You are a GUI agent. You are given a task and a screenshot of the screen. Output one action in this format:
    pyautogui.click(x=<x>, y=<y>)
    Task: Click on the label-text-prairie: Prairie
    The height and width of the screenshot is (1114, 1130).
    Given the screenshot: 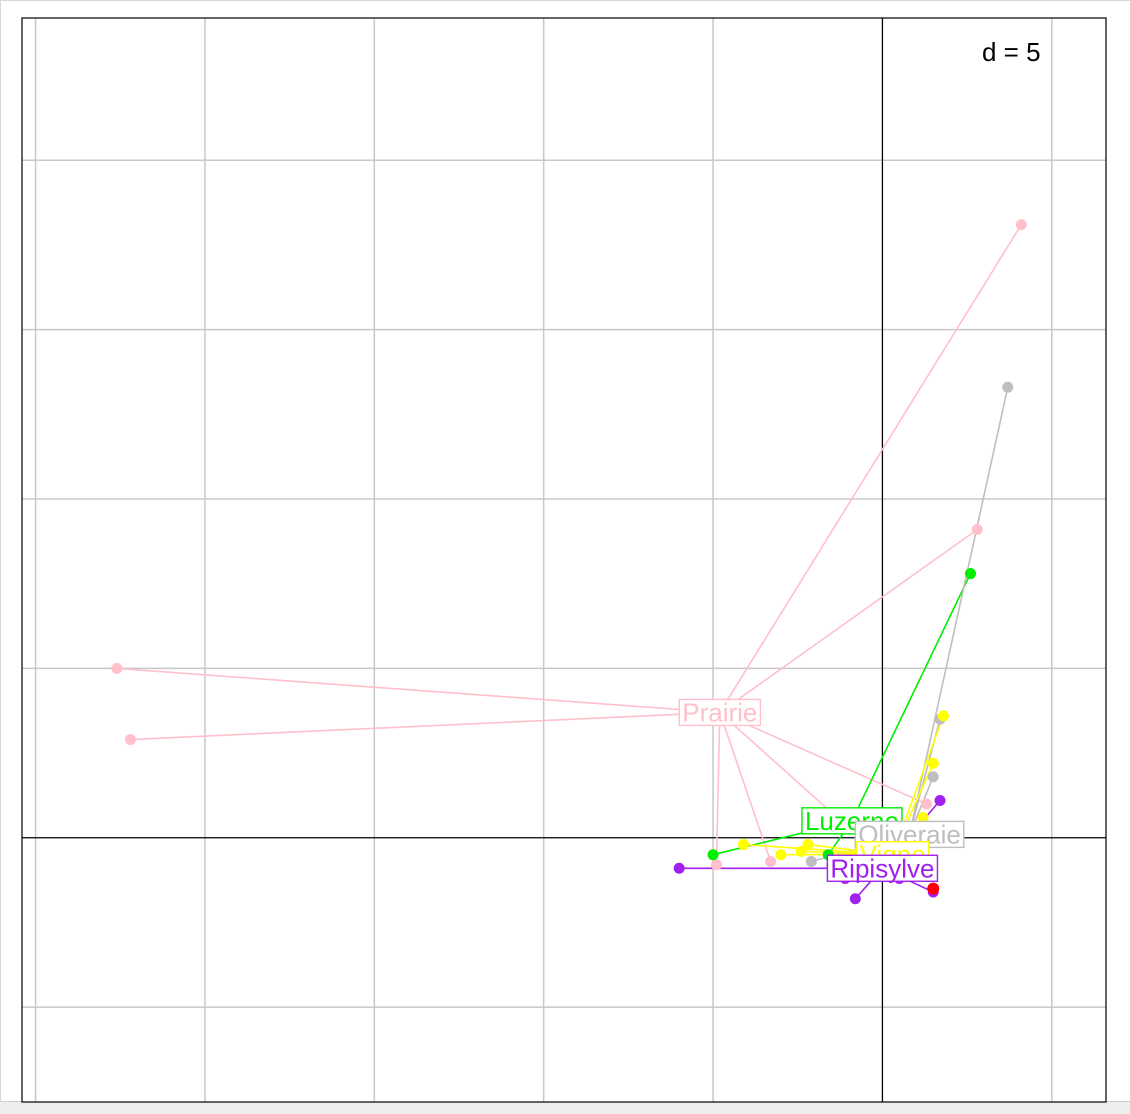 What is the action you would take?
    pyautogui.click(x=719, y=712)
    